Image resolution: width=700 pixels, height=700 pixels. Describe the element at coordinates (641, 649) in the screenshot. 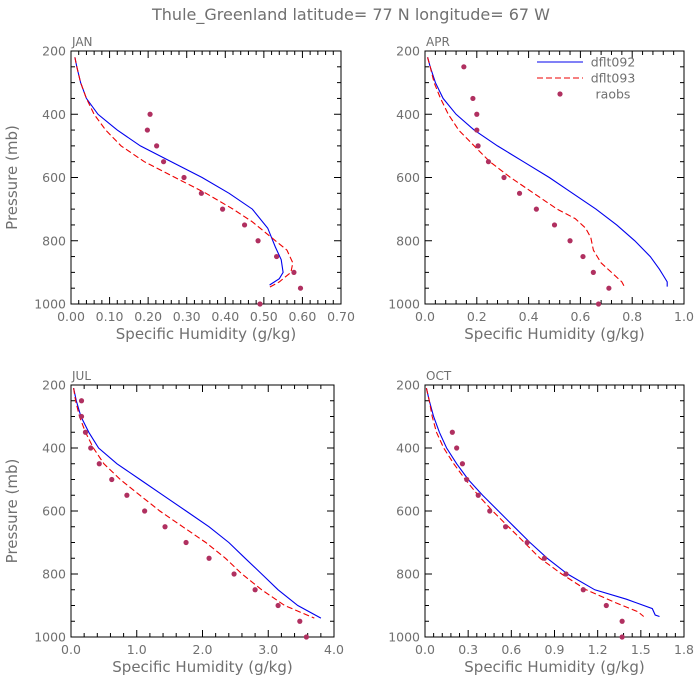

I see `x-tick-label: 1.5` at that location.